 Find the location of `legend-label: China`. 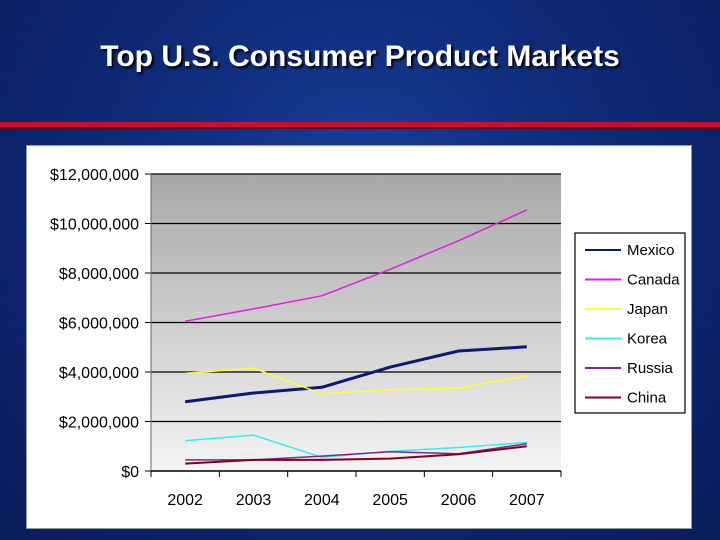

legend-label: China is located at coordinates (647, 398).